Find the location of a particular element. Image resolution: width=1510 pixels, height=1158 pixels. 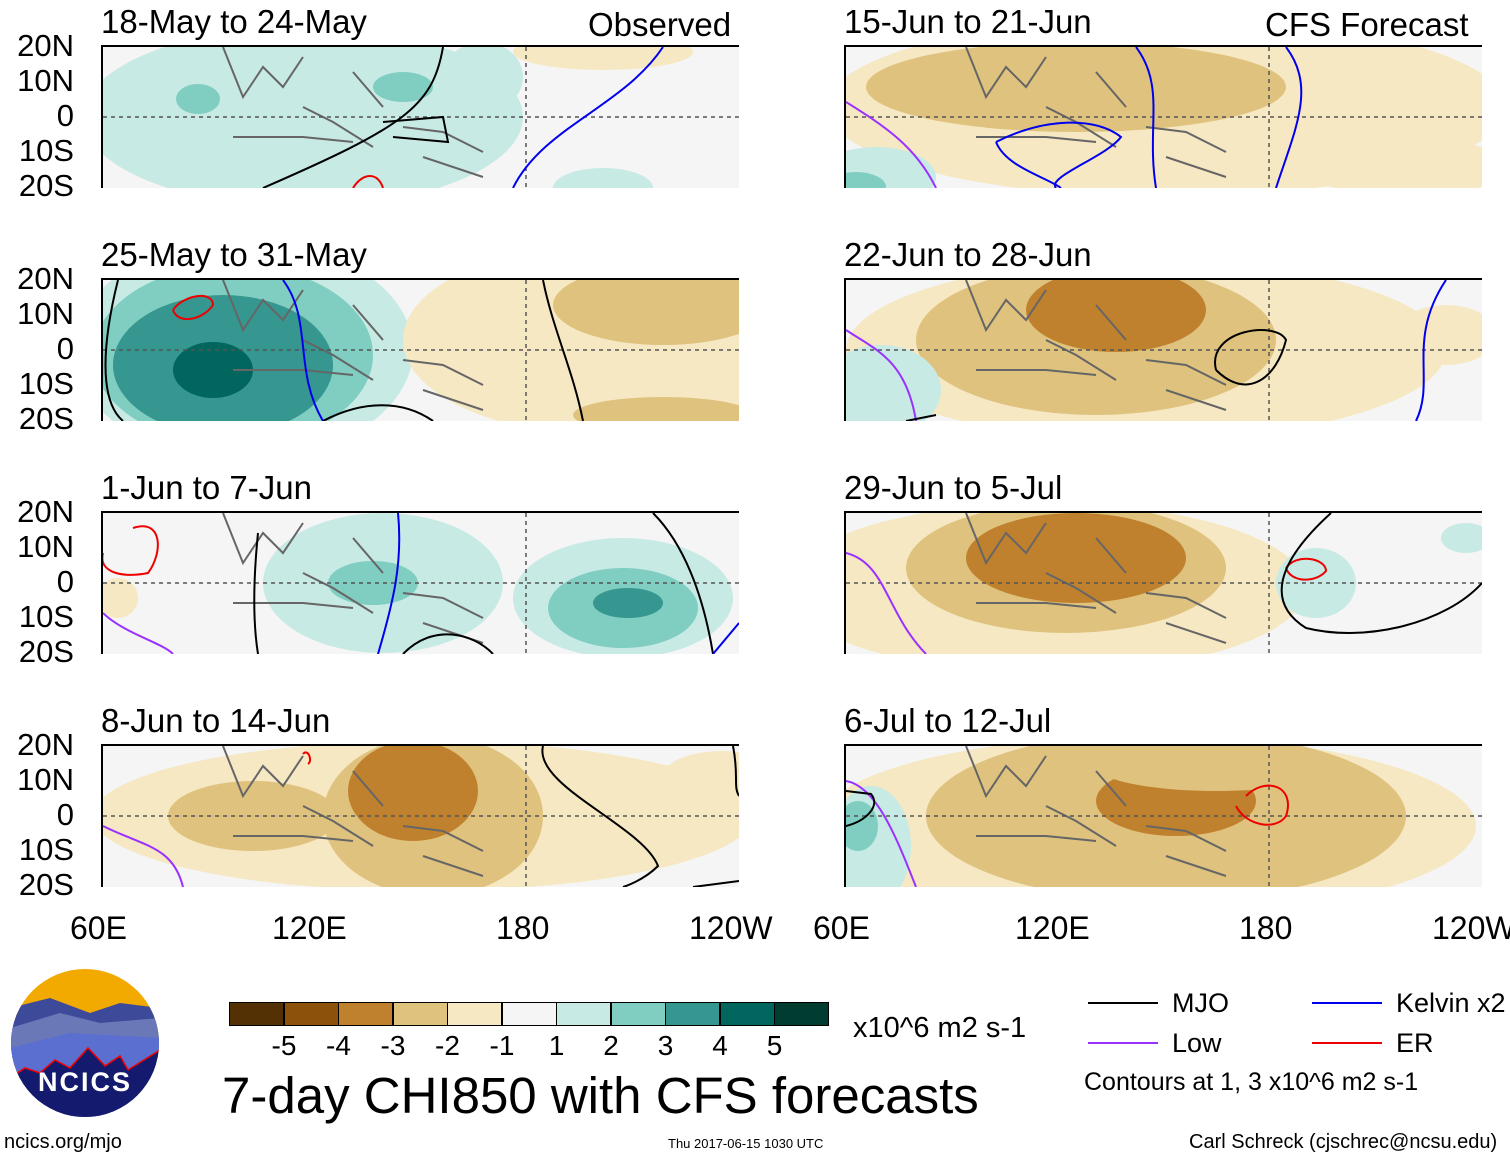

panel-title: 22-Jun to 28-Jun is located at coordinates (968, 254).